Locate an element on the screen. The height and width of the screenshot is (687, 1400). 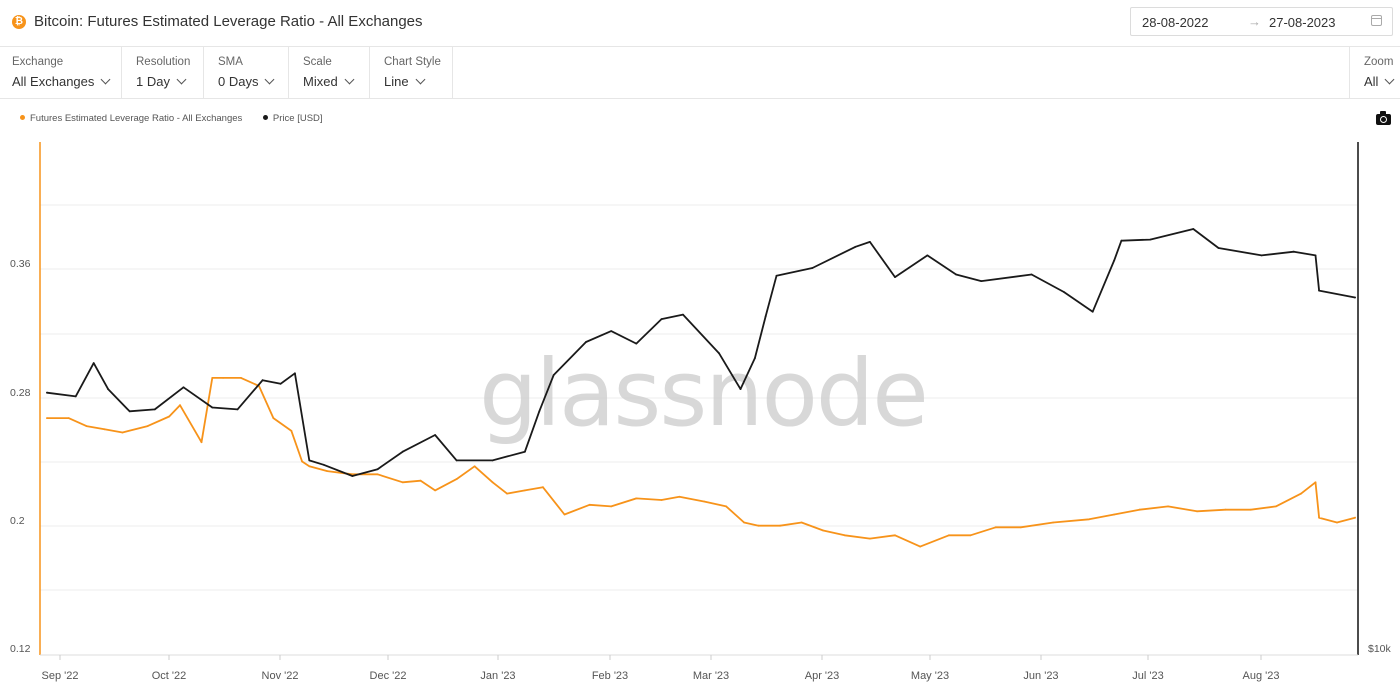
camera-icon is located at coordinates (1383, 118).